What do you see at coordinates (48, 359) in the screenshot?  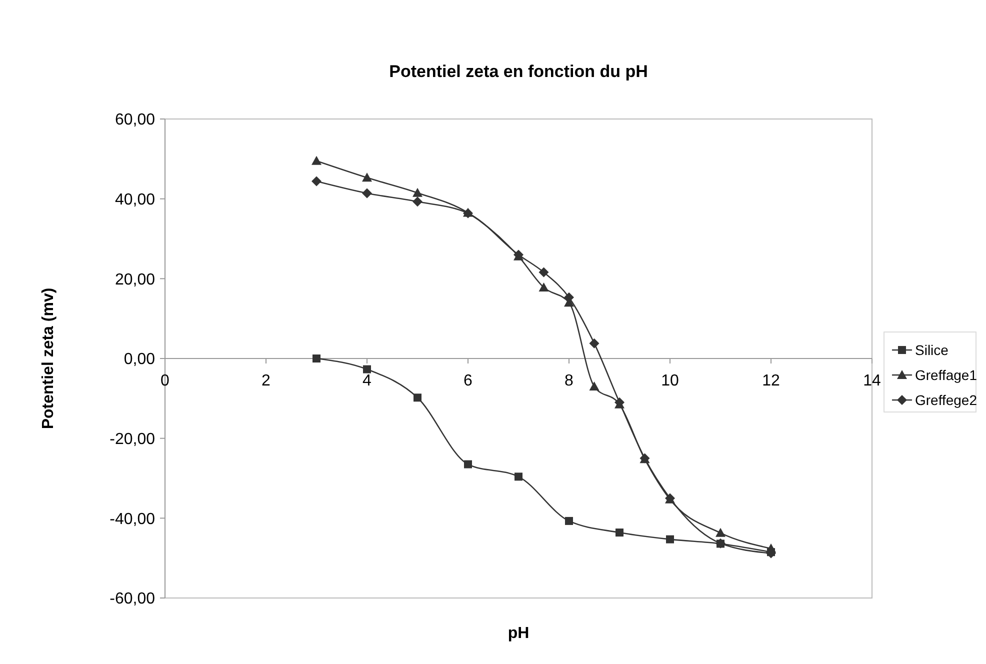 I see `y-axis-title: Potentiel zeta (mv)` at bounding box center [48, 359].